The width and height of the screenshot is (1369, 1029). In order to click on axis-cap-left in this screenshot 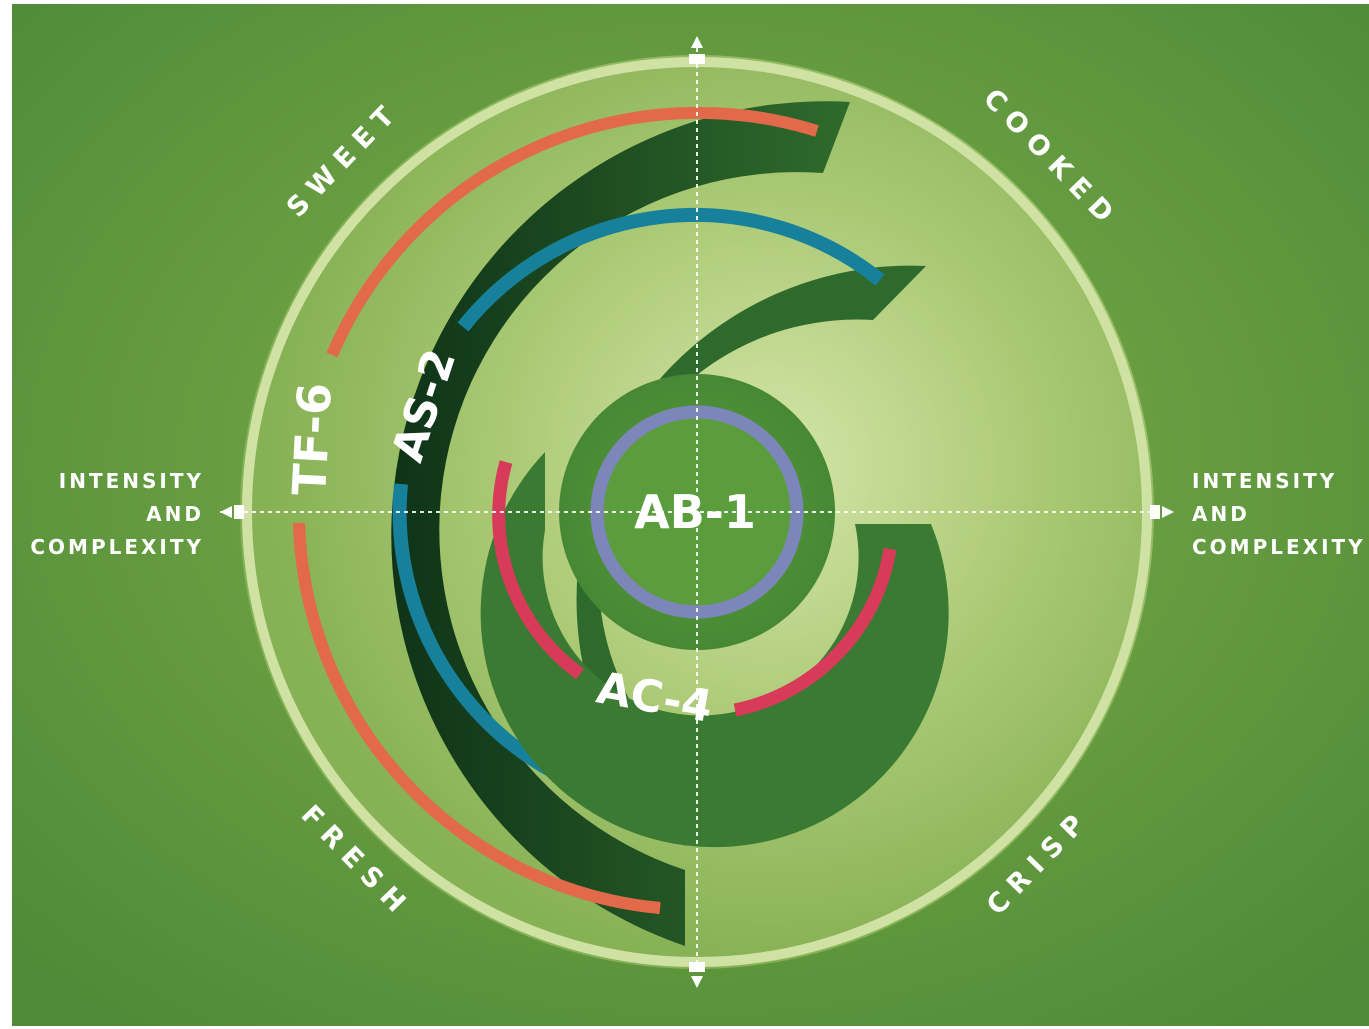, I will do `click(239, 512)`.